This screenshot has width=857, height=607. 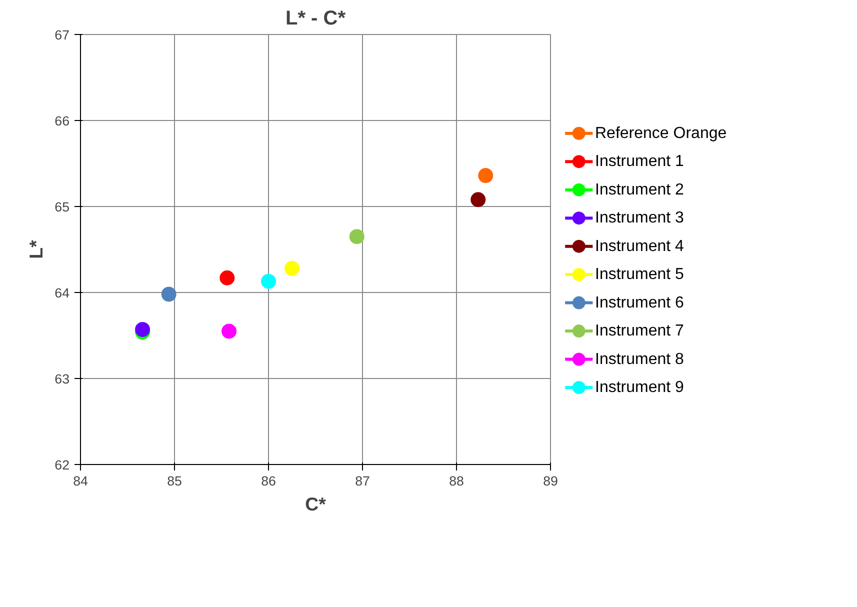 What do you see at coordinates (62, 465) in the screenshot?
I see `y-tick-label: 62` at bounding box center [62, 465].